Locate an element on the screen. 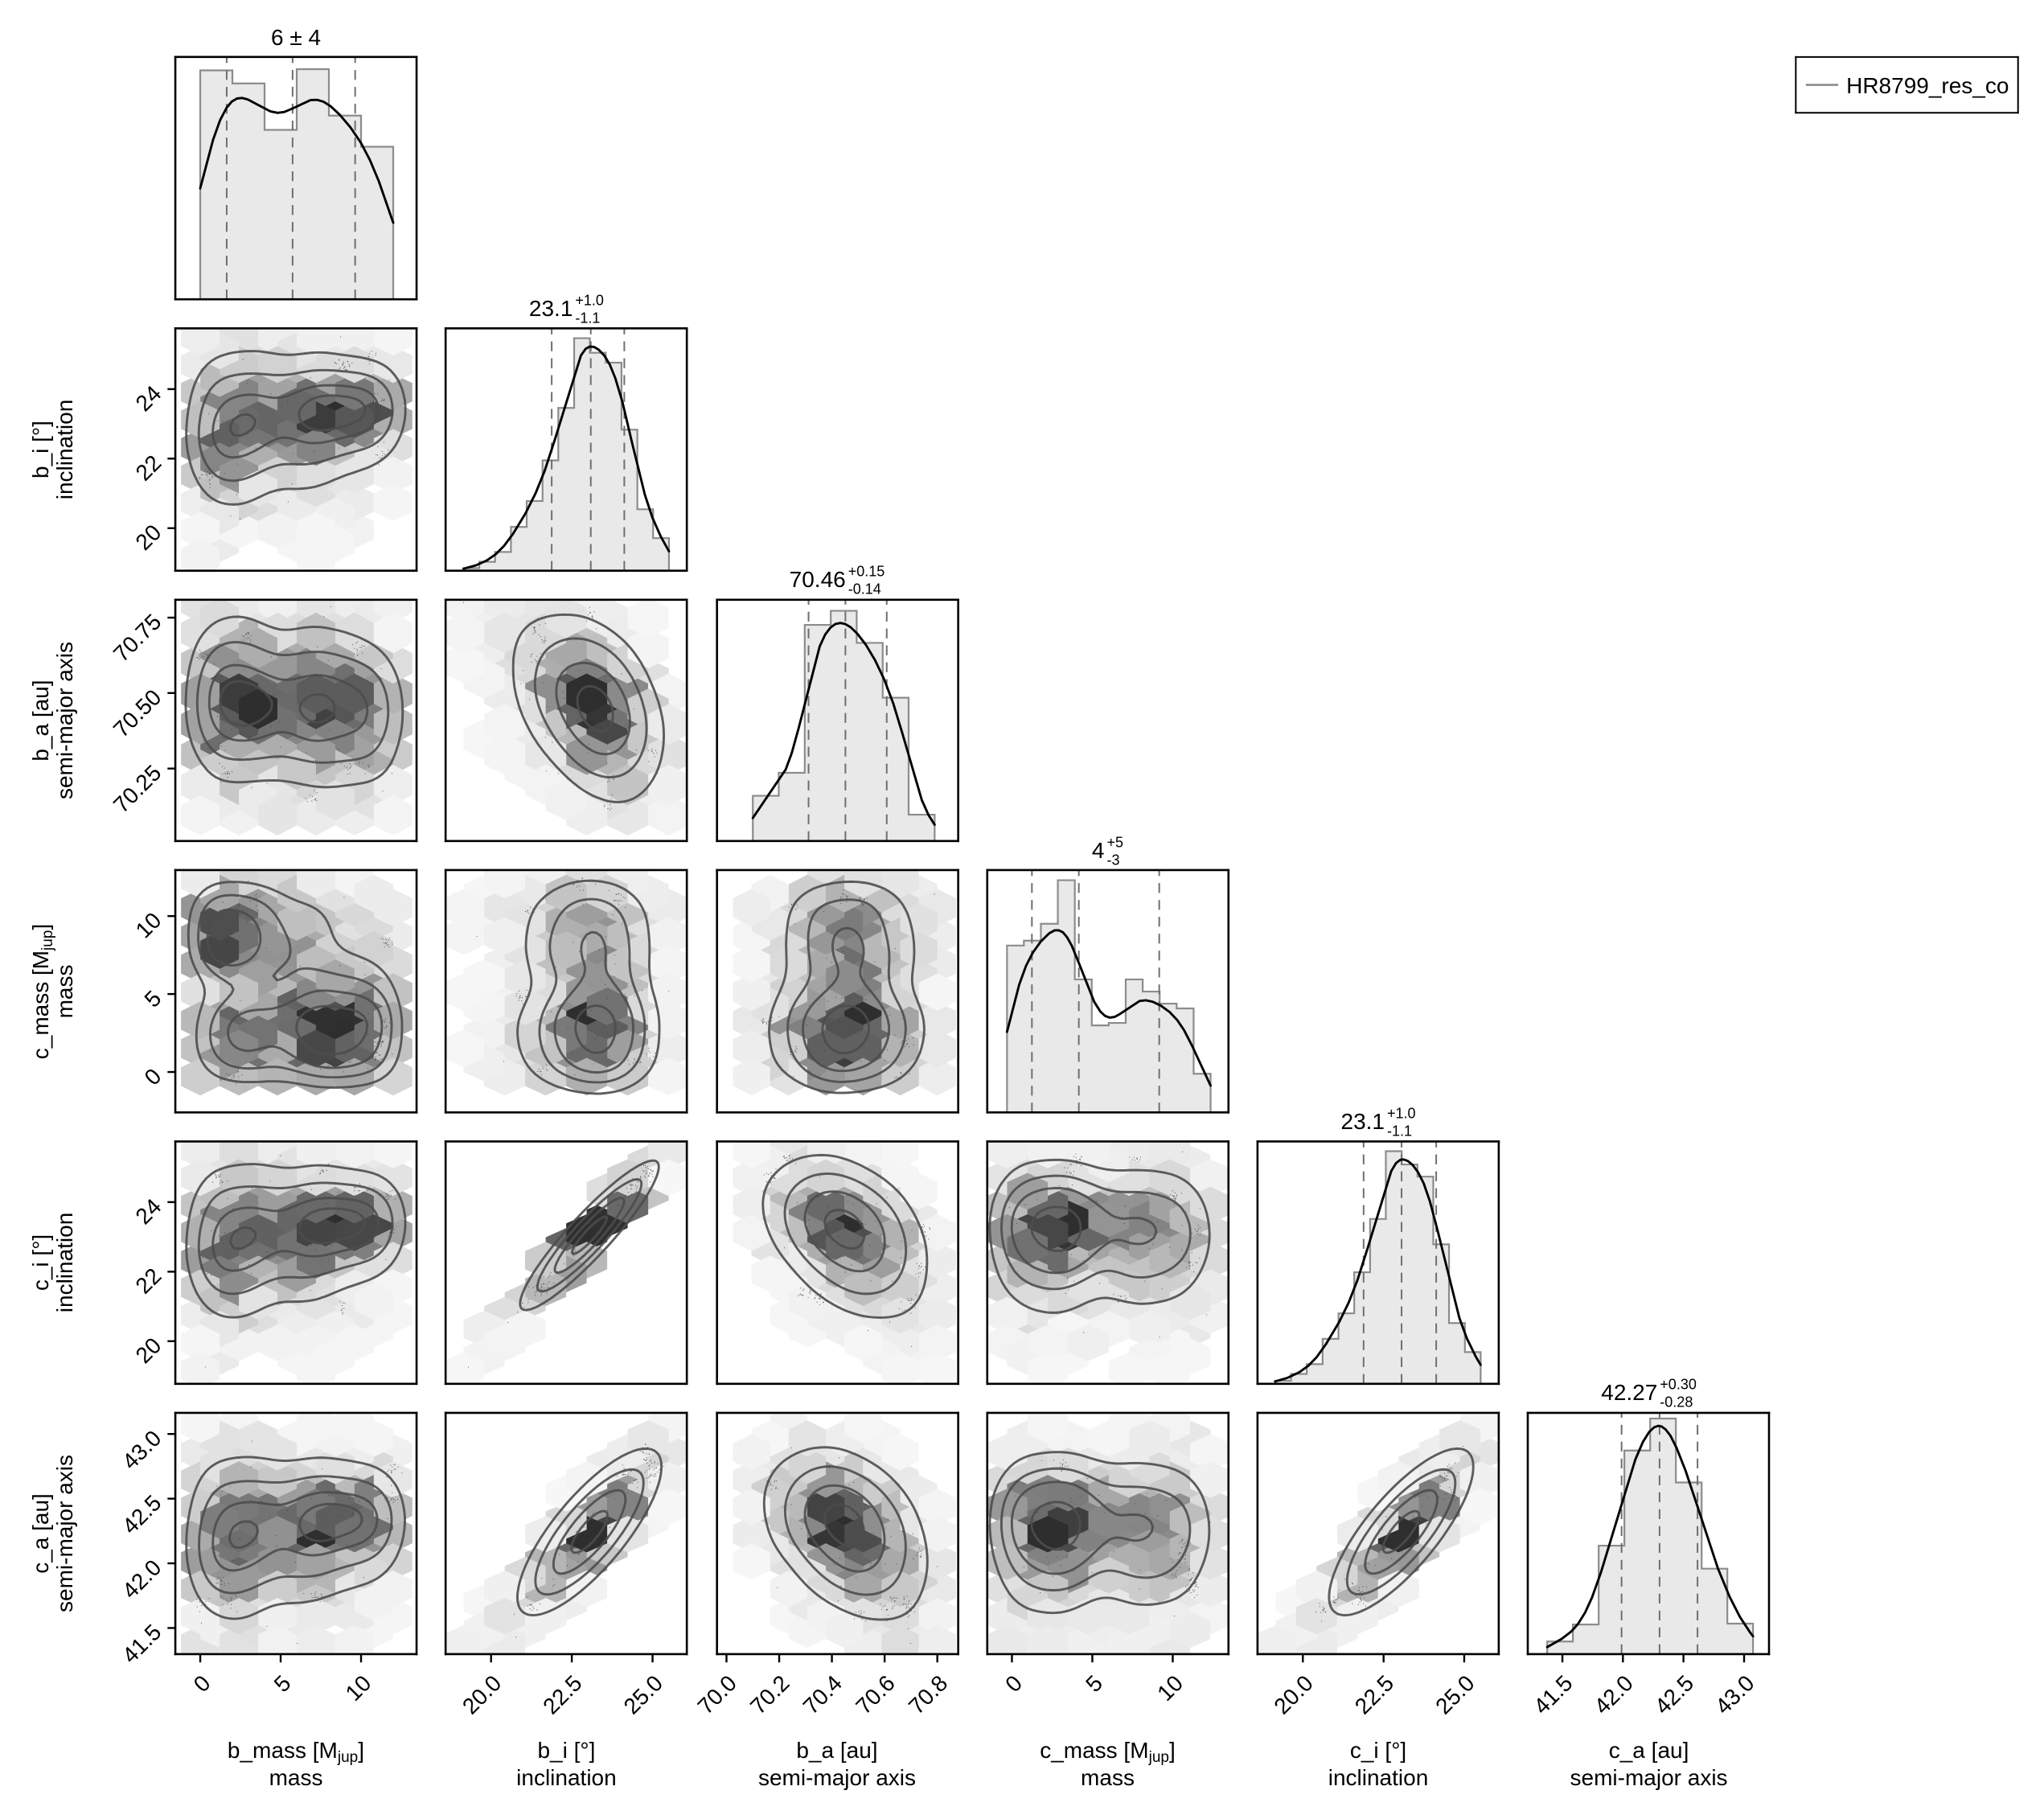 The image size is (2044, 1815). svg-text: HR8799_res_co is located at coordinates (1927, 85).